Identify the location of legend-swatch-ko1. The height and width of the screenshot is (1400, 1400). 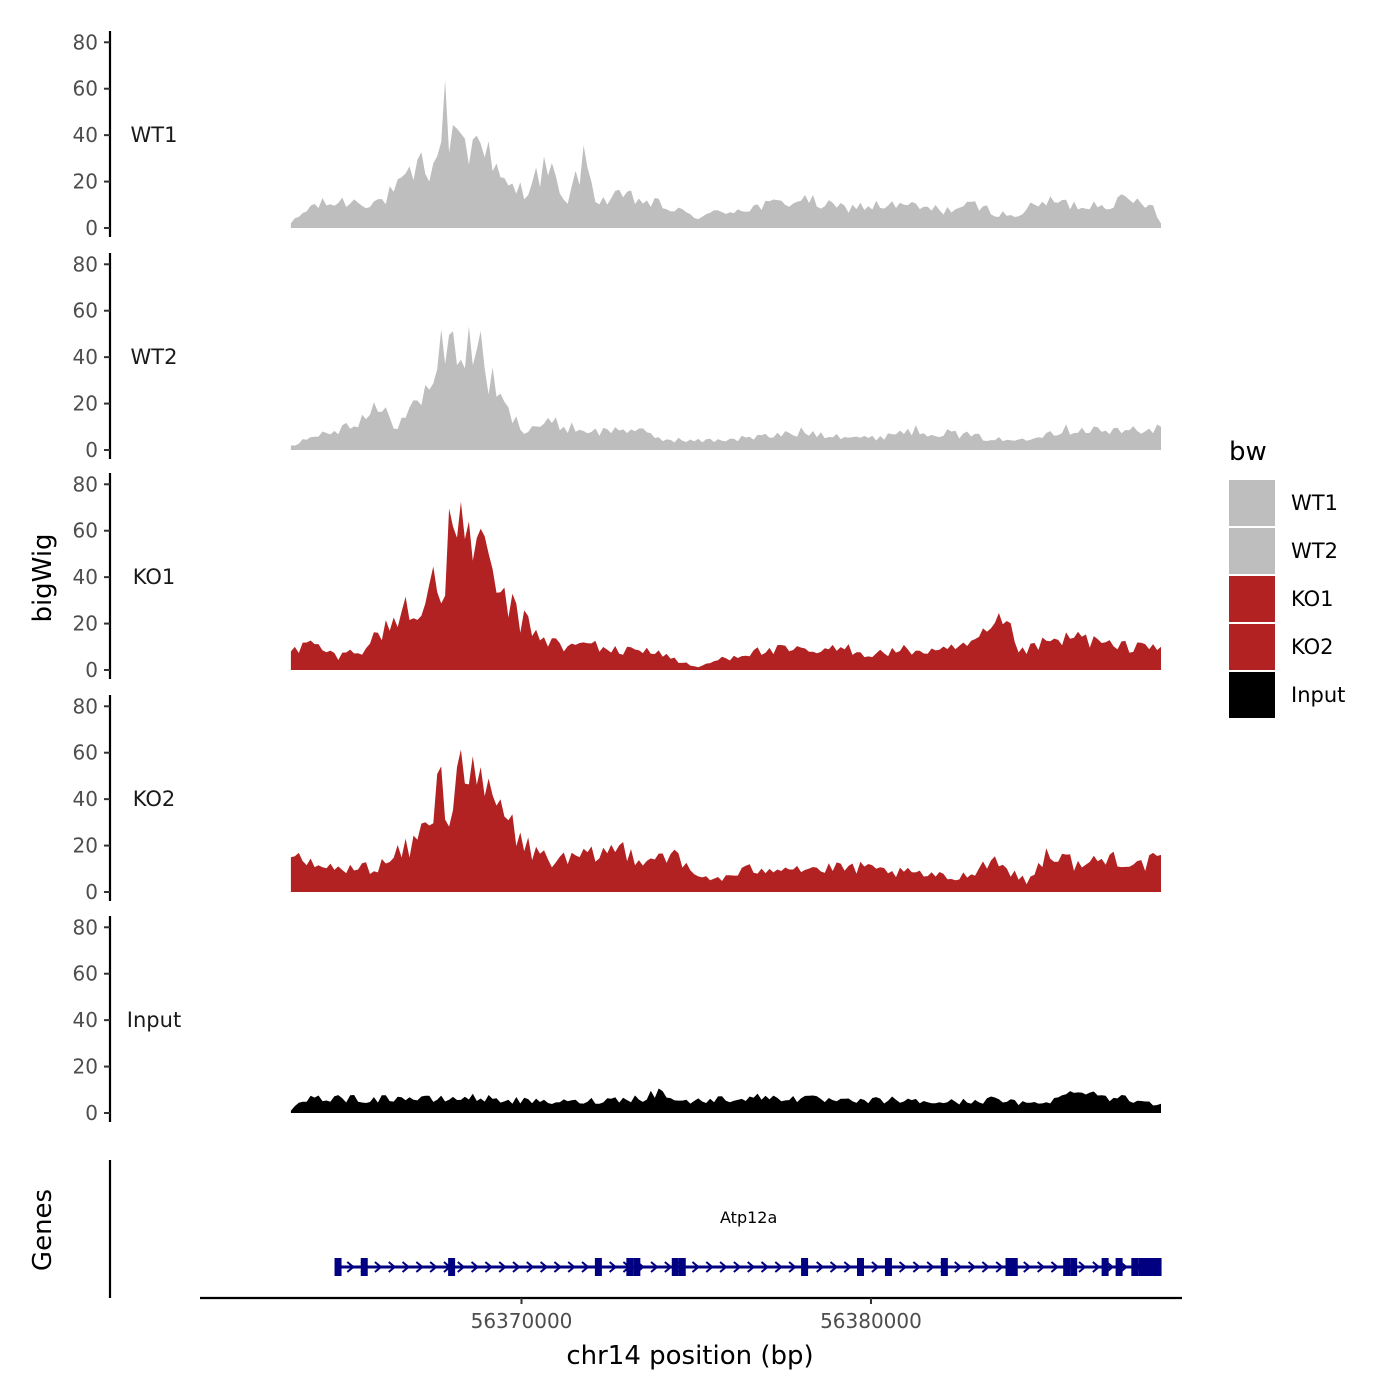
(1252, 599).